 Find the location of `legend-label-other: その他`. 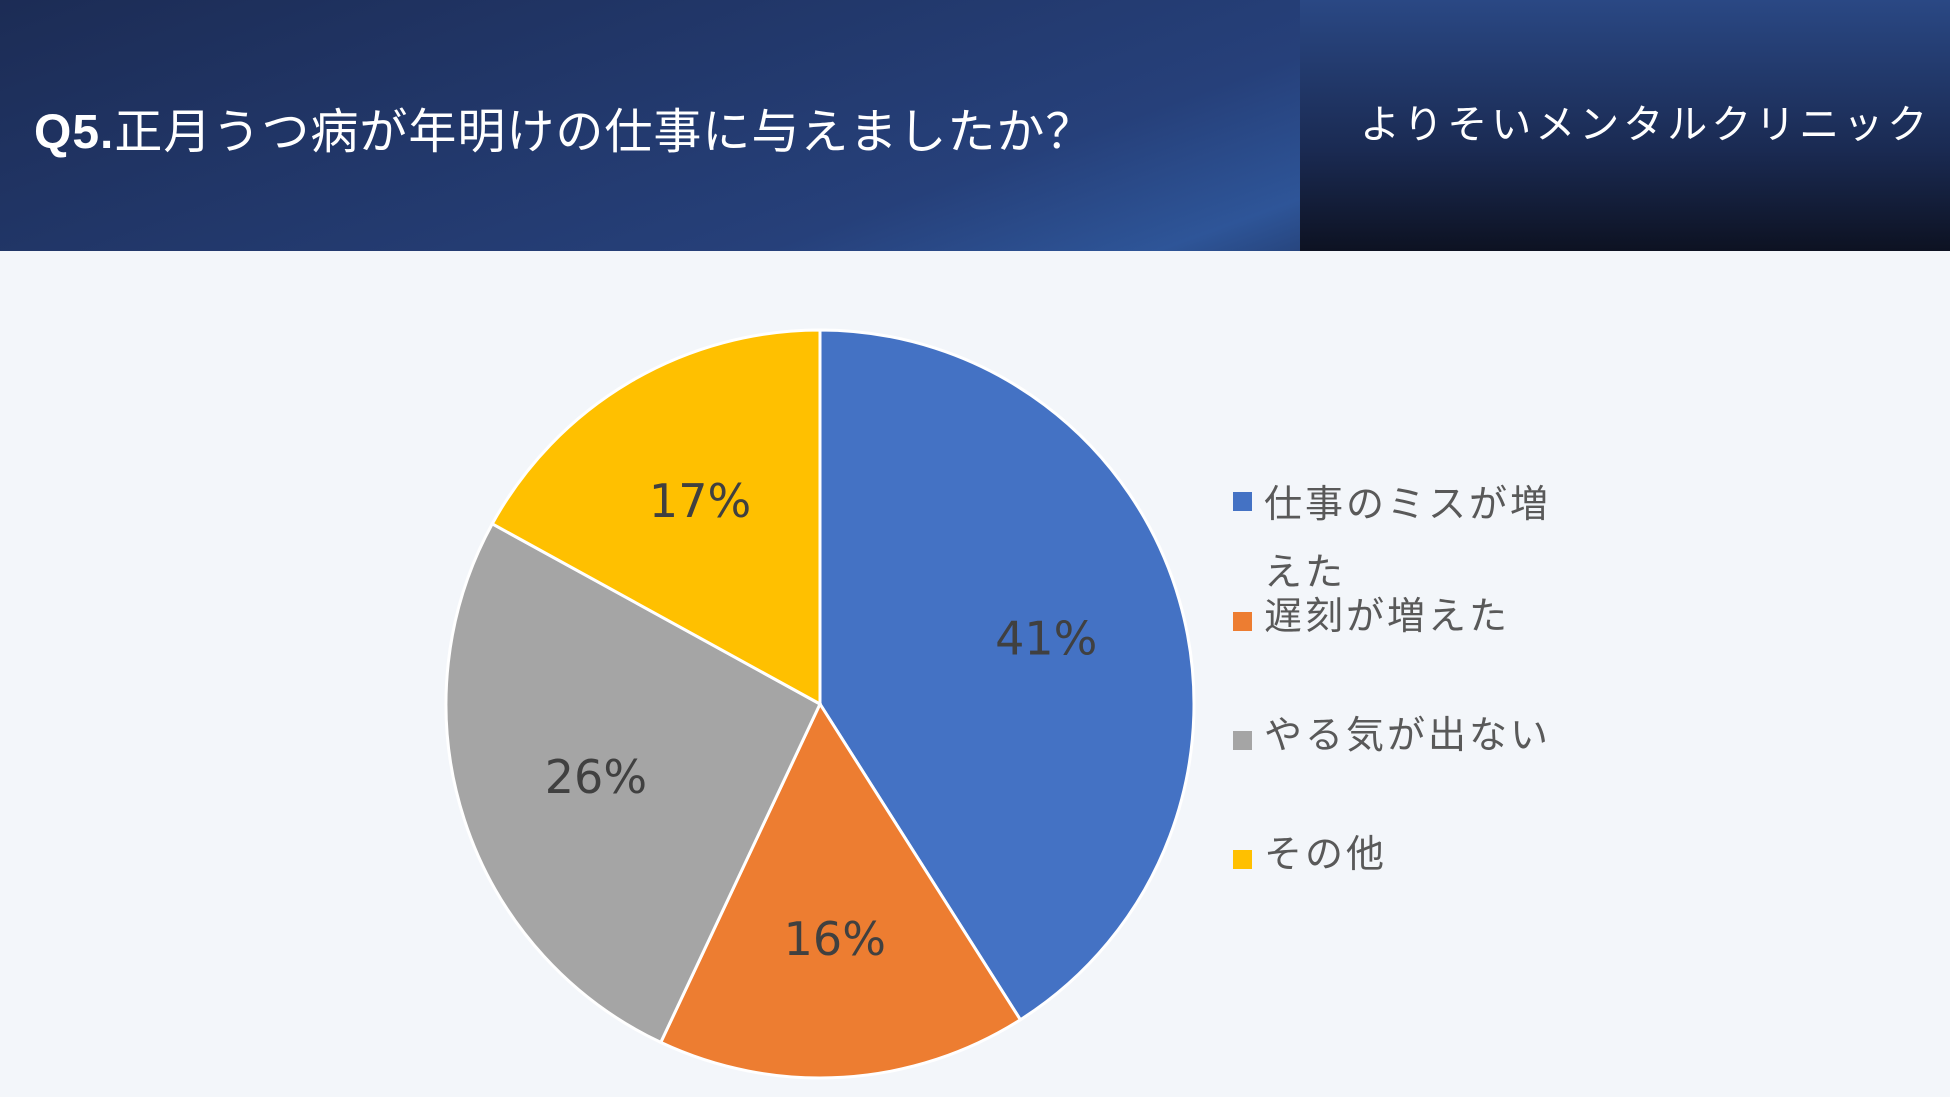

legend-label-other: その他 is located at coordinates (1326, 854).